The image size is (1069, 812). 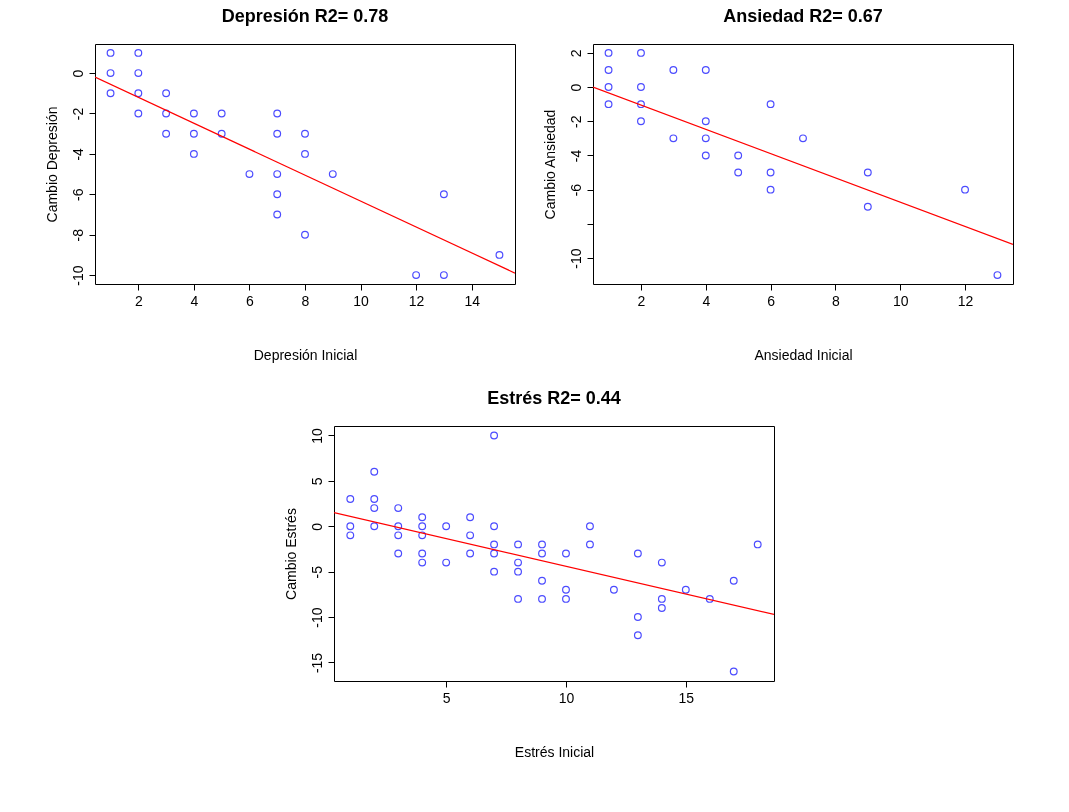 What do you see at coordinates (900, 300) in the screenshot?
I see `x-tick-label: 10` at bounding box center [900, 300].